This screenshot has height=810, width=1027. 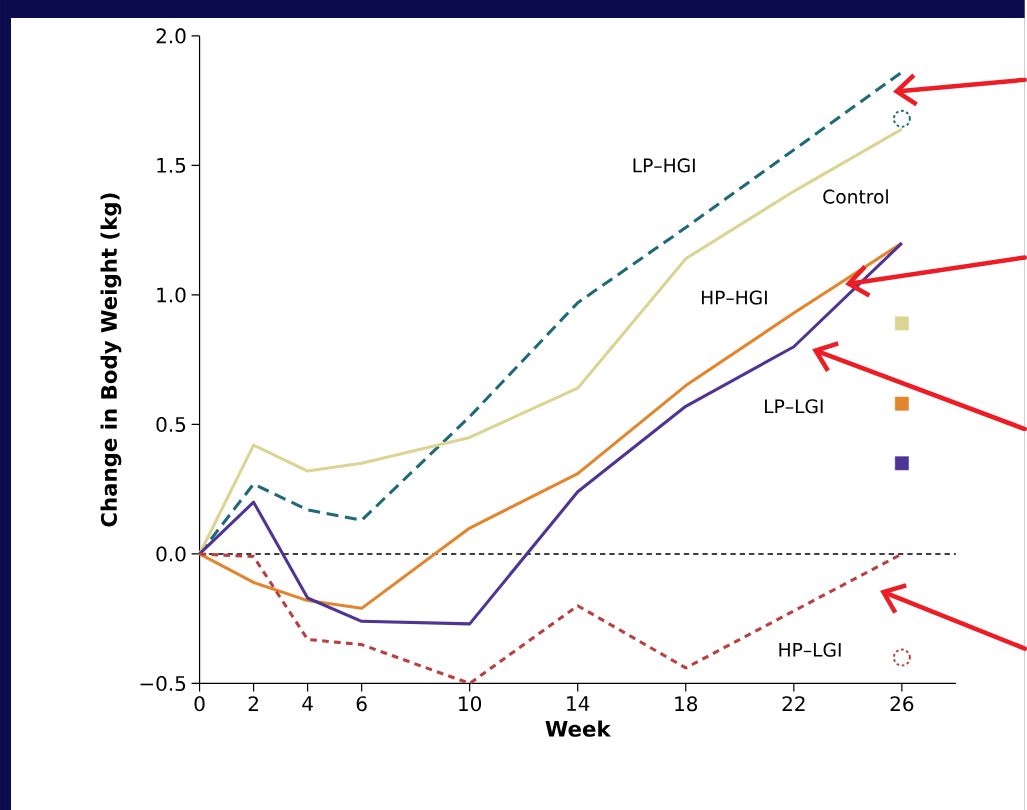 What do you see at coordinates (578, 728) in the screenshot?
I see `x-axis-title: Week` at bounding box center [578, 728].